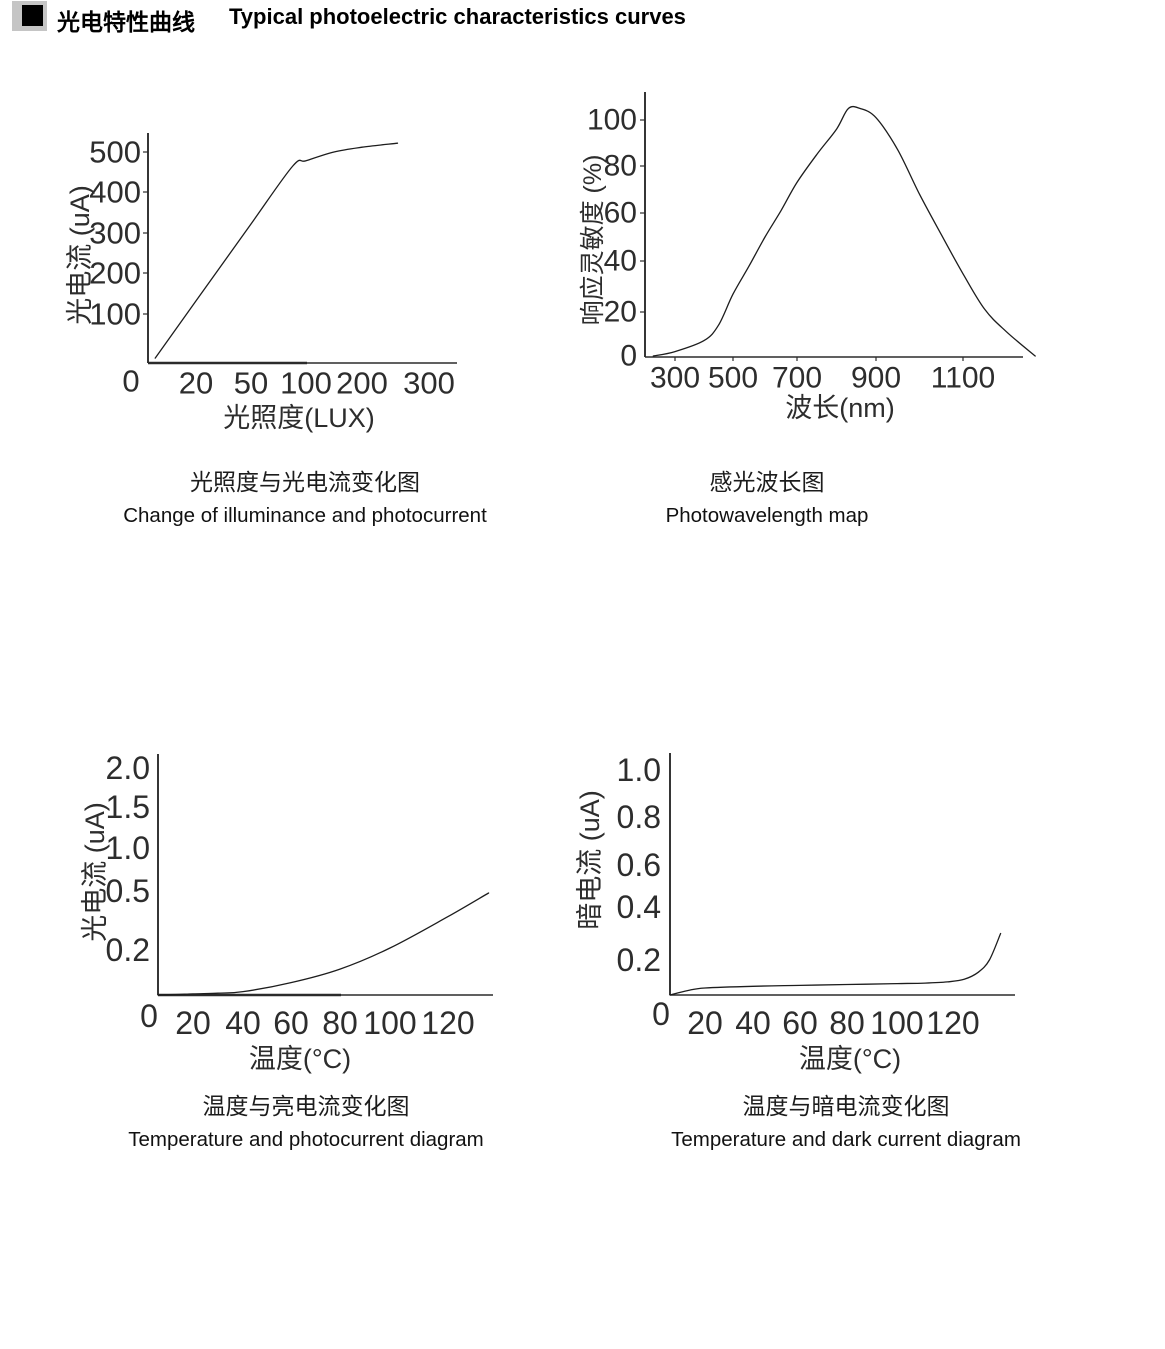 This screenshot has height=1349, width=1165. What do you see at coordinates (590, 860) in the screenshot?
I see `y-axis-title: 暗电流 (uA)` at bounding box center [590, 860].